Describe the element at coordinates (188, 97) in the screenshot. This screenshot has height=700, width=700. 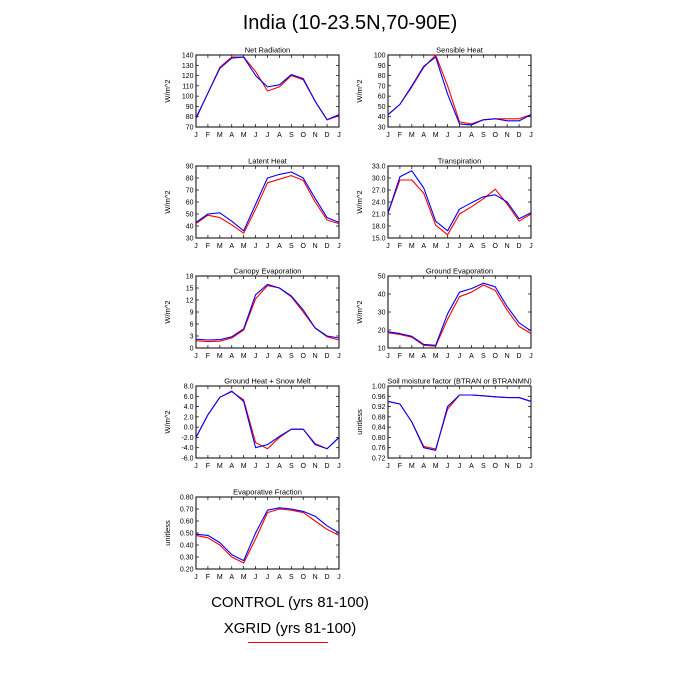
I see `y-tick-label: 100` at that location.